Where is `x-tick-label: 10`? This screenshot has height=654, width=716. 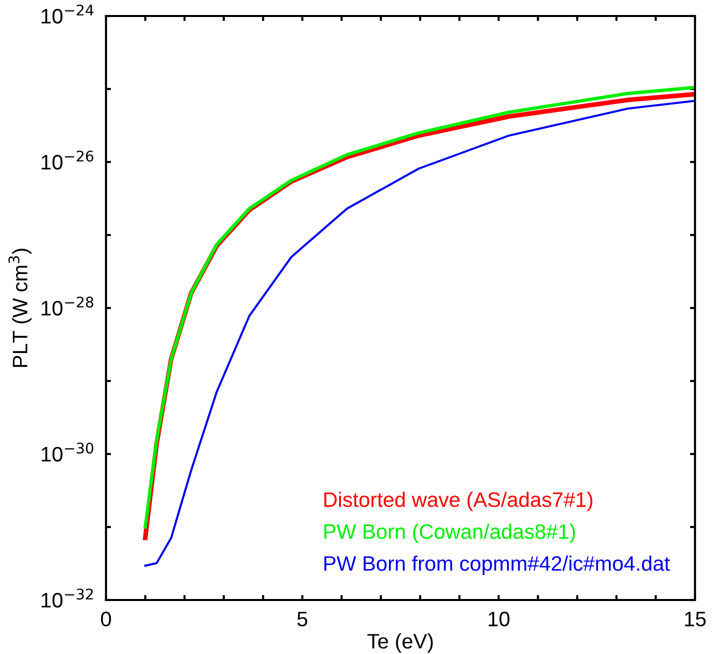 x-tick-label: 10 is located at coordinates (499, 619).